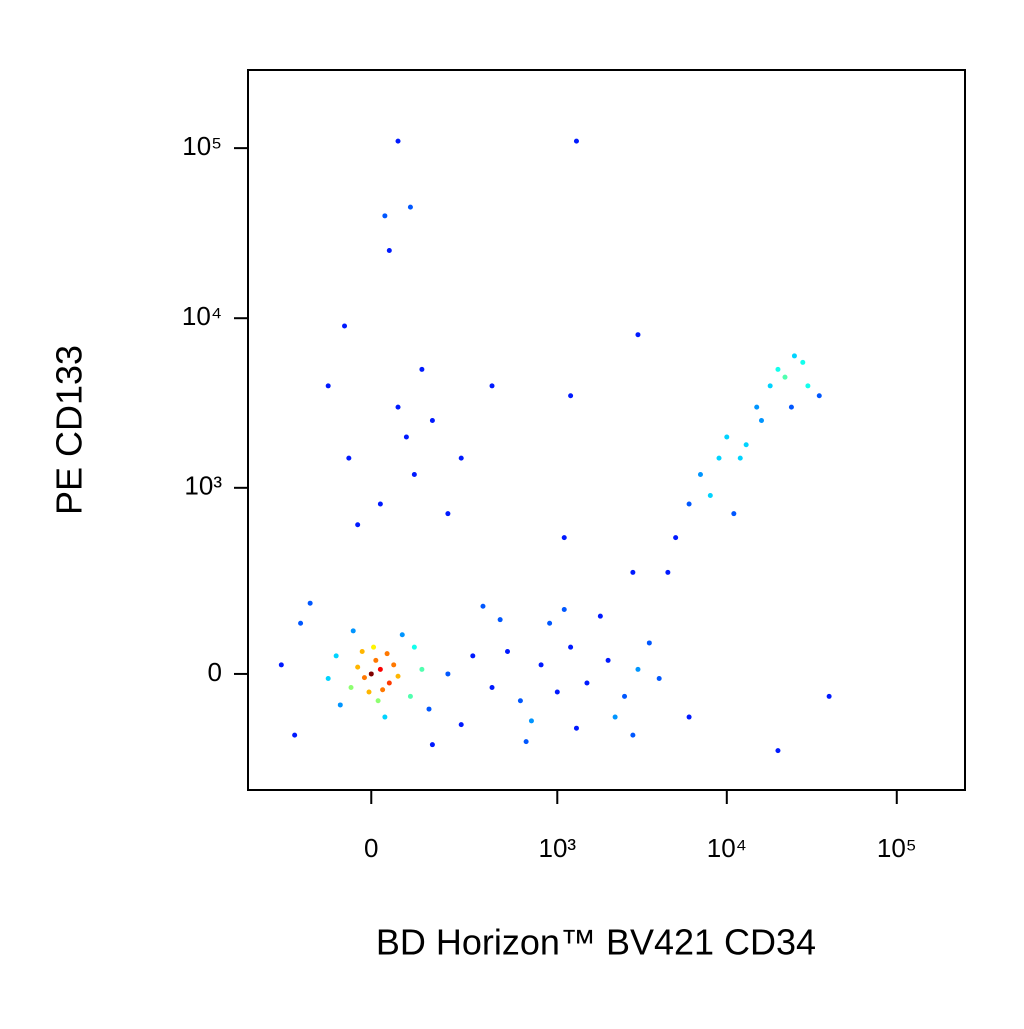  Describe the element at coordinates (203, 486) in the screenshot. I see `y-tick-label: 10³` at that location.